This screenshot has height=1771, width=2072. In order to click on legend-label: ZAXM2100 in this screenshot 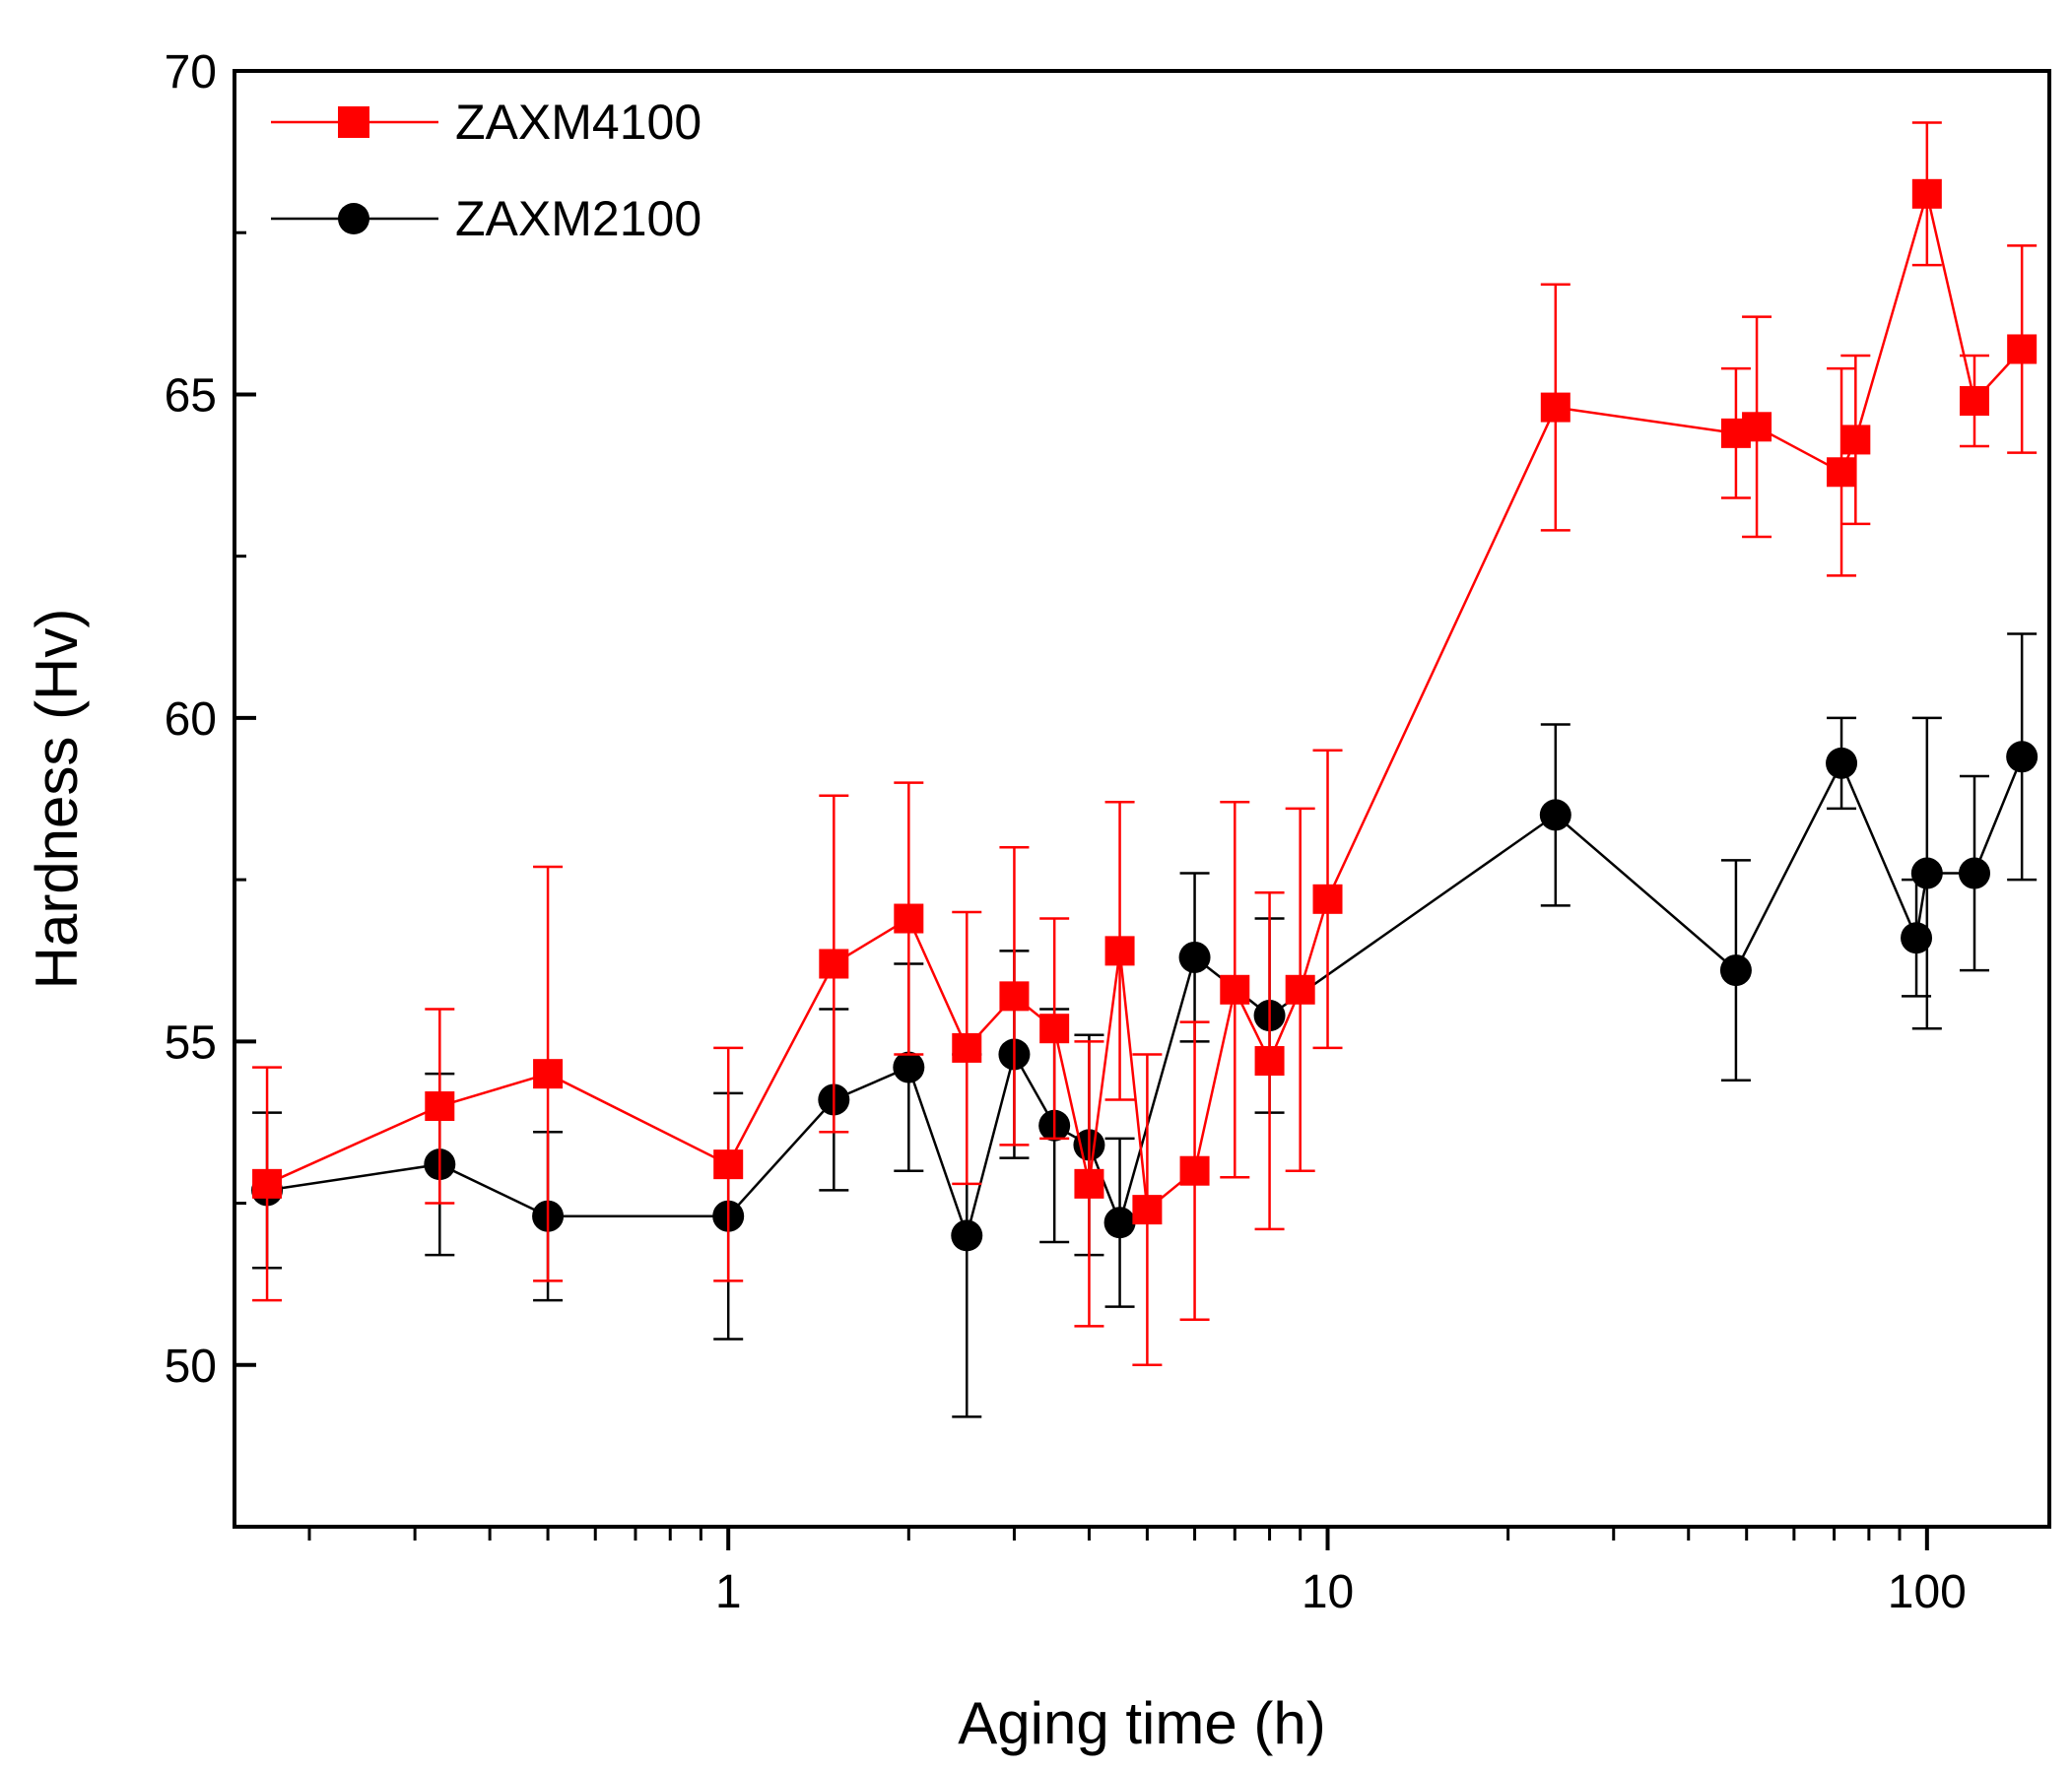, I will do `click(578, 218)`.